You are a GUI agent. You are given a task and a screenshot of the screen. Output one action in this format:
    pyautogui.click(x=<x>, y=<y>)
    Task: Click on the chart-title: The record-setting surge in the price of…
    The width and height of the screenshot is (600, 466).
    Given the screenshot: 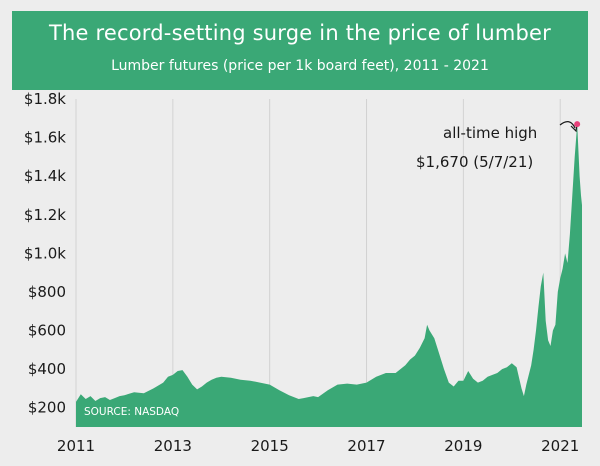 What is the action you would take?
    pyautogui.click(x=299, y=33)
    